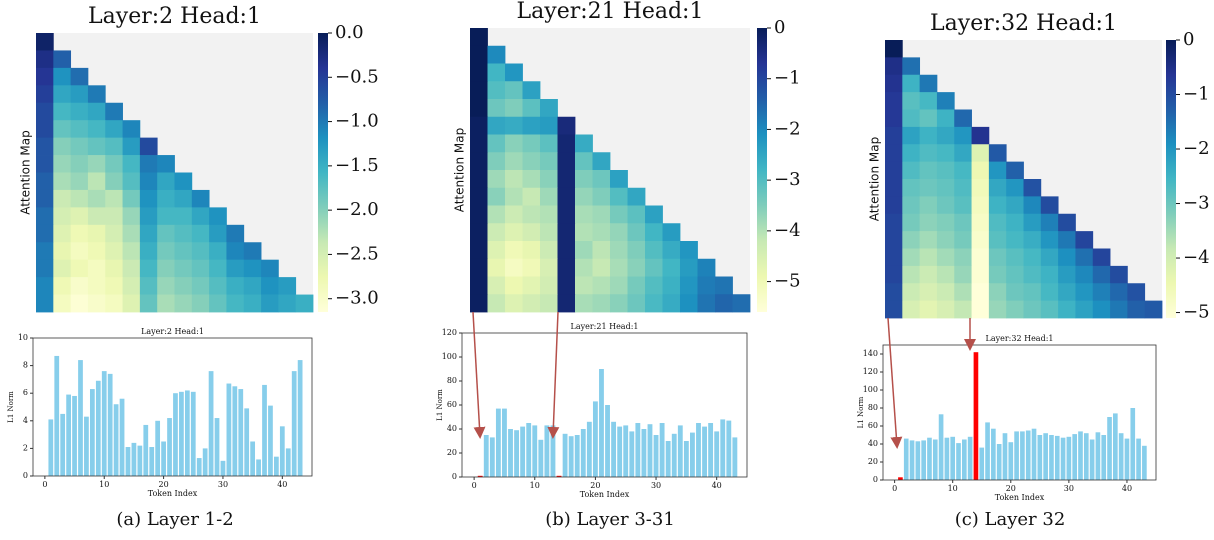  I want to click on y-tick-label: 80, so click(873, 407).